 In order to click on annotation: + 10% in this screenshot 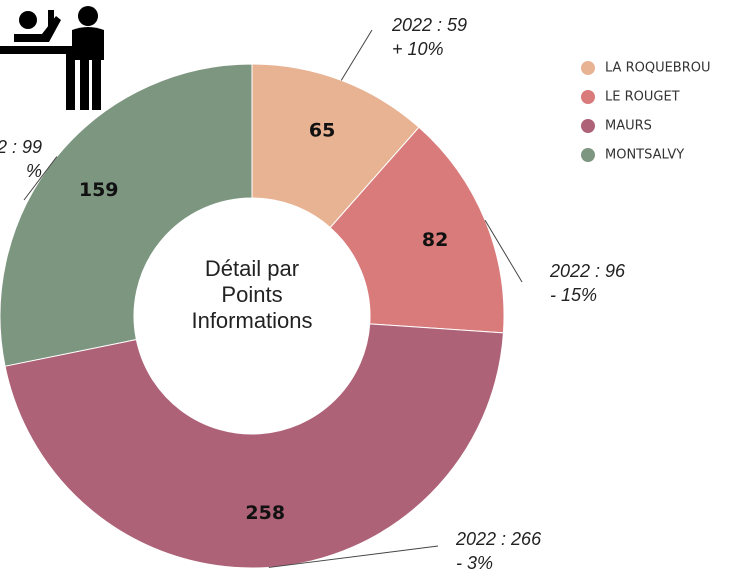, I will do `click(418, 49)`.